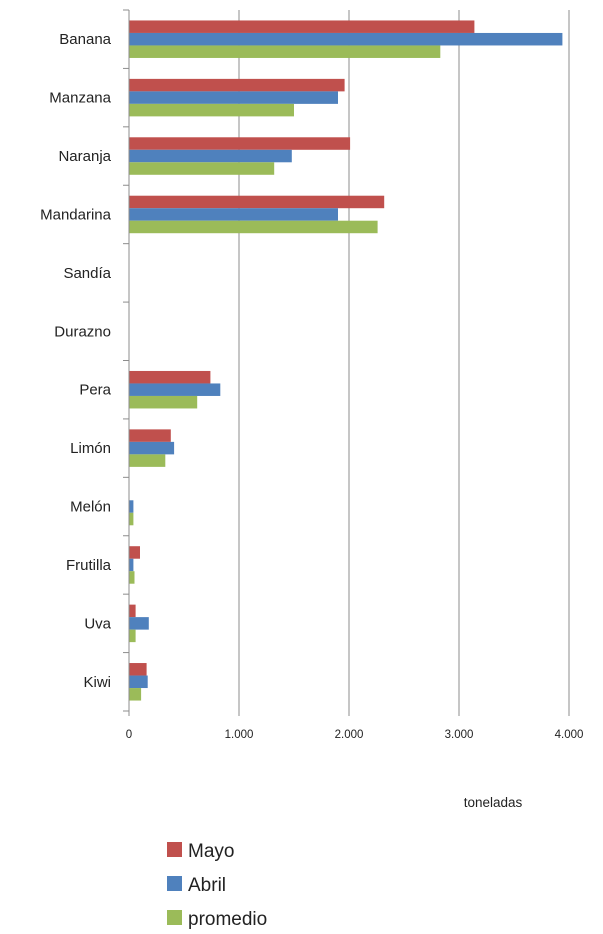 This screenshot has height=934, width=603. Describe the element at coordinates (349, 735) in the screenshot. I see `x-tick-label: 2.000` at that location.